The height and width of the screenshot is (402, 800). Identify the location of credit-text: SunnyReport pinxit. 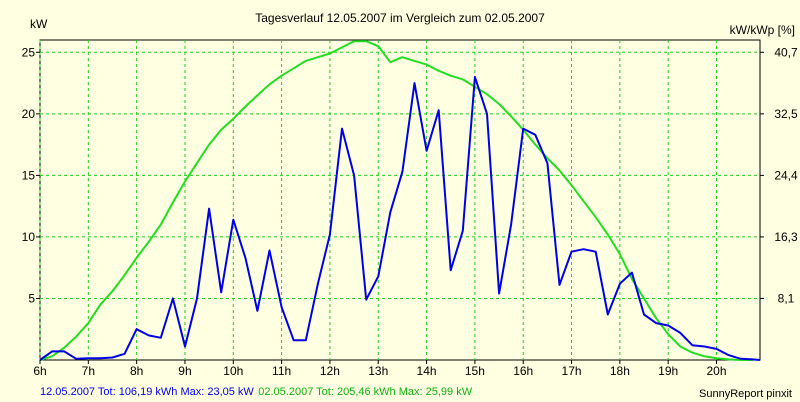
(745, 394).